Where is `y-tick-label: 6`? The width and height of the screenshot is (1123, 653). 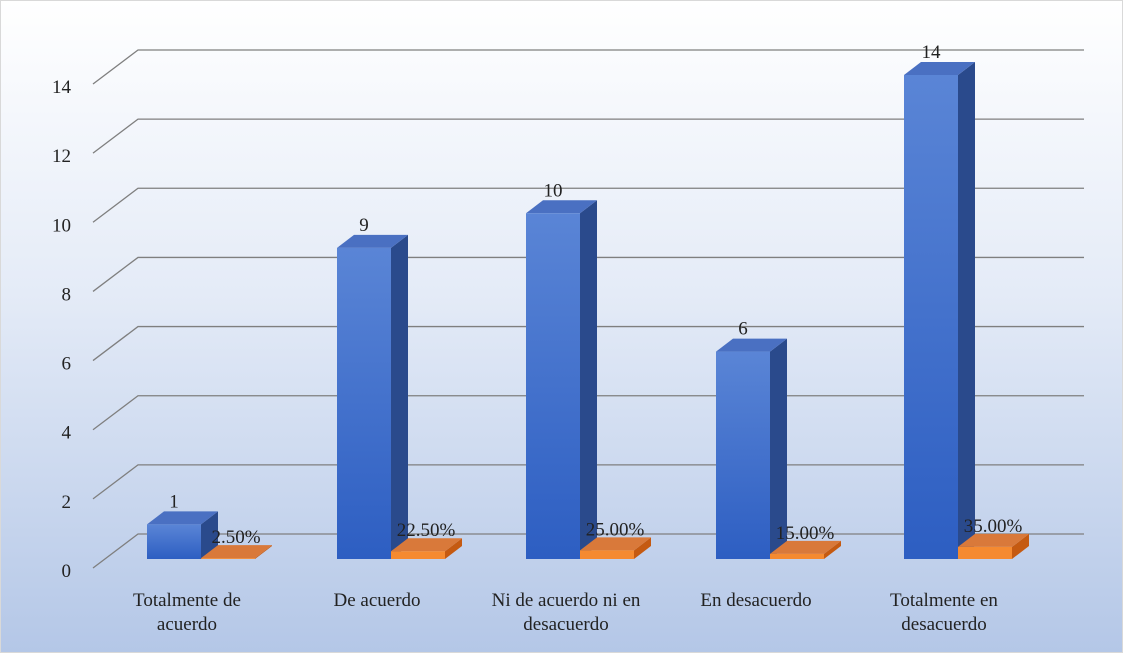 y-tick-label: 6 is located at coordinates (67, 364).